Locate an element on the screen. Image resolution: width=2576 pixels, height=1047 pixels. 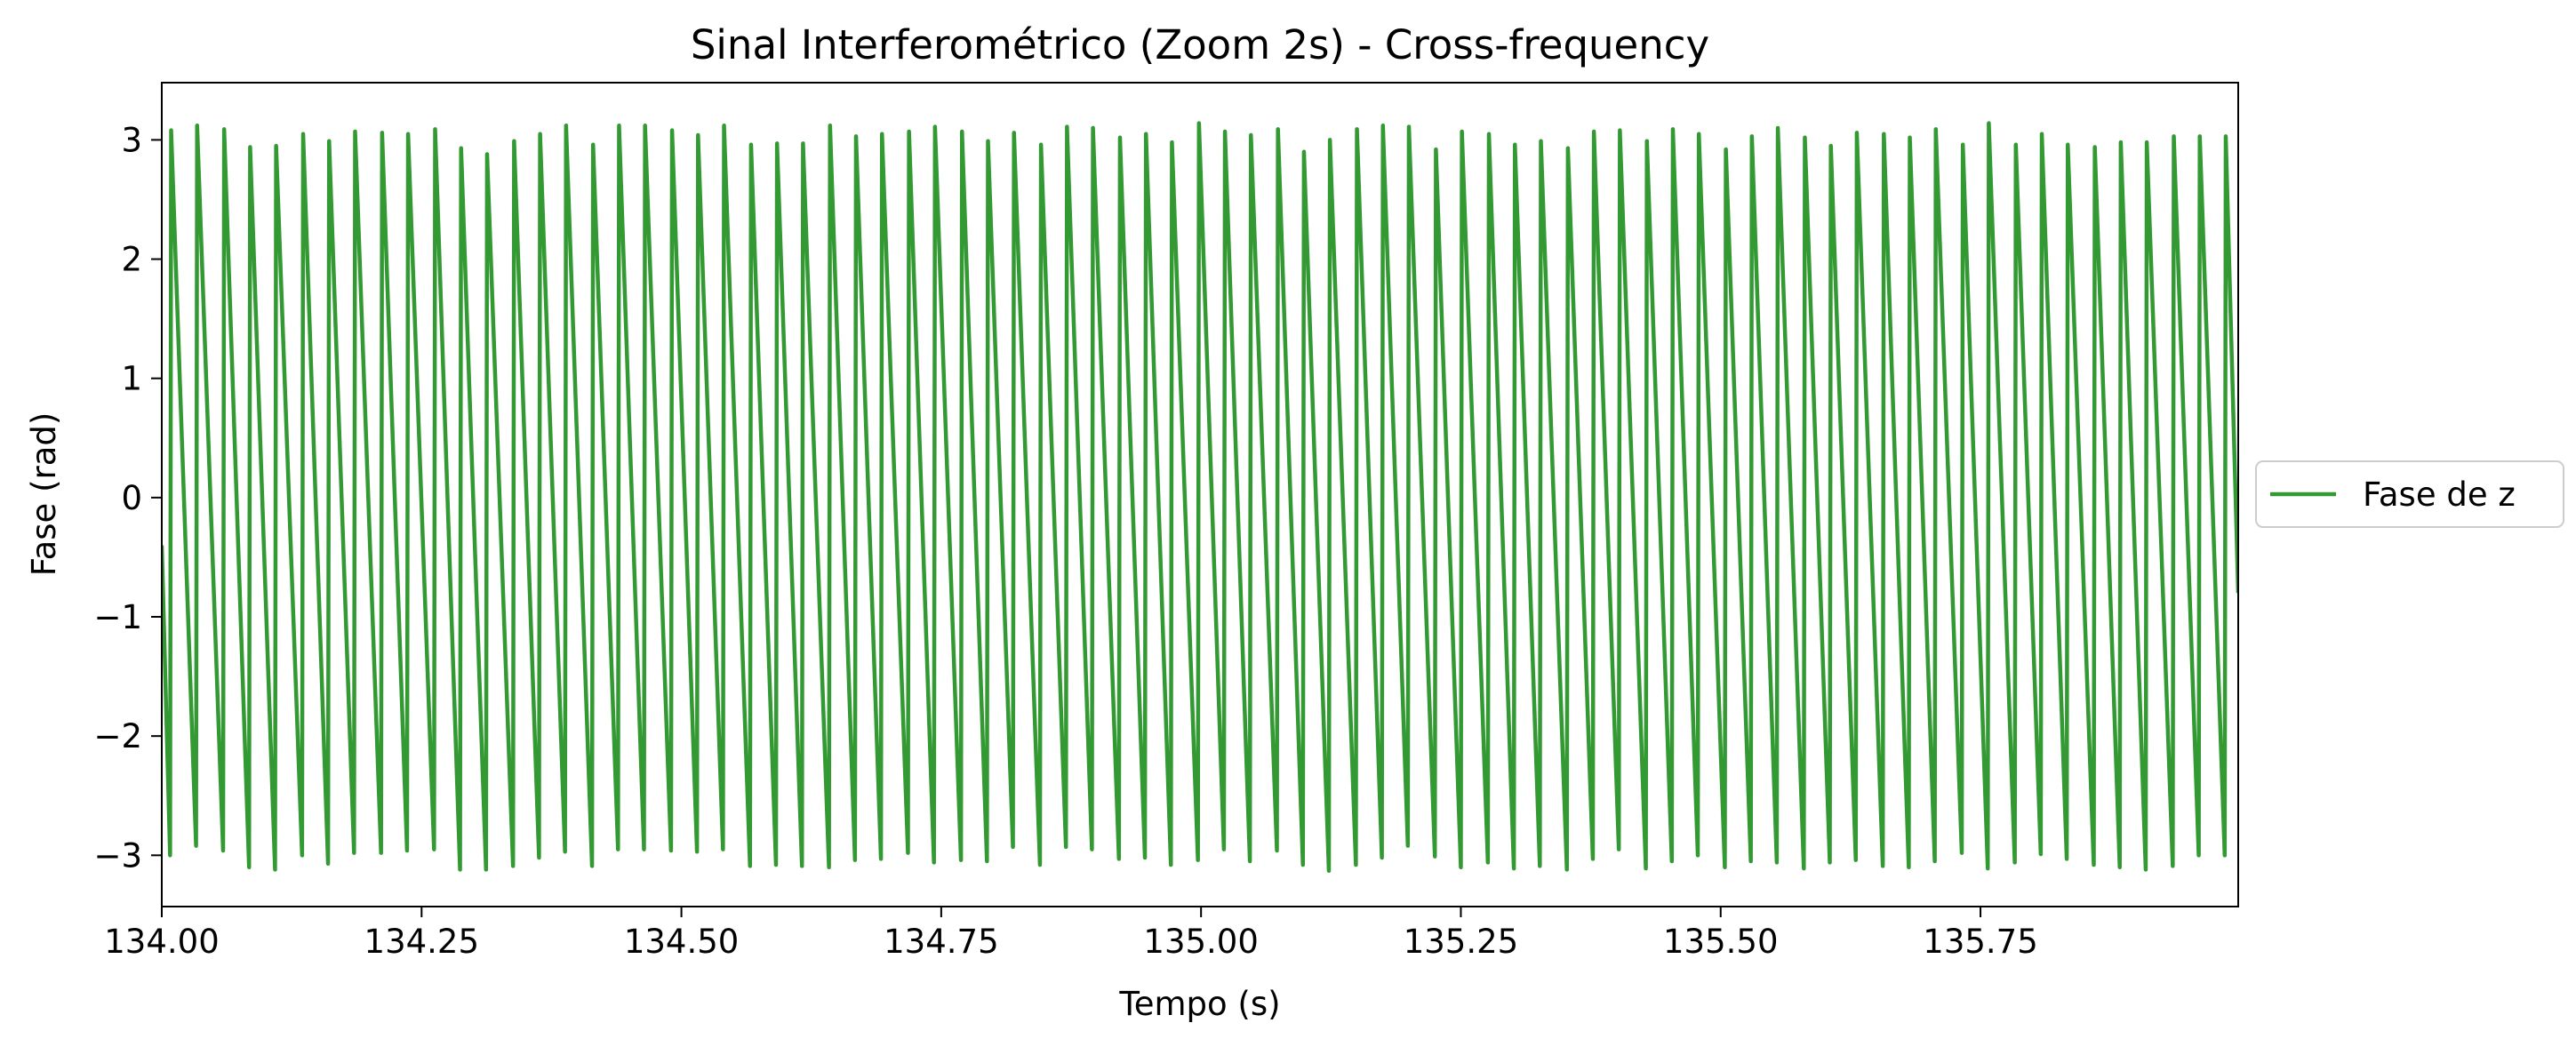
x-tick-label: 135.00 is located at coordinates (1200, 942).